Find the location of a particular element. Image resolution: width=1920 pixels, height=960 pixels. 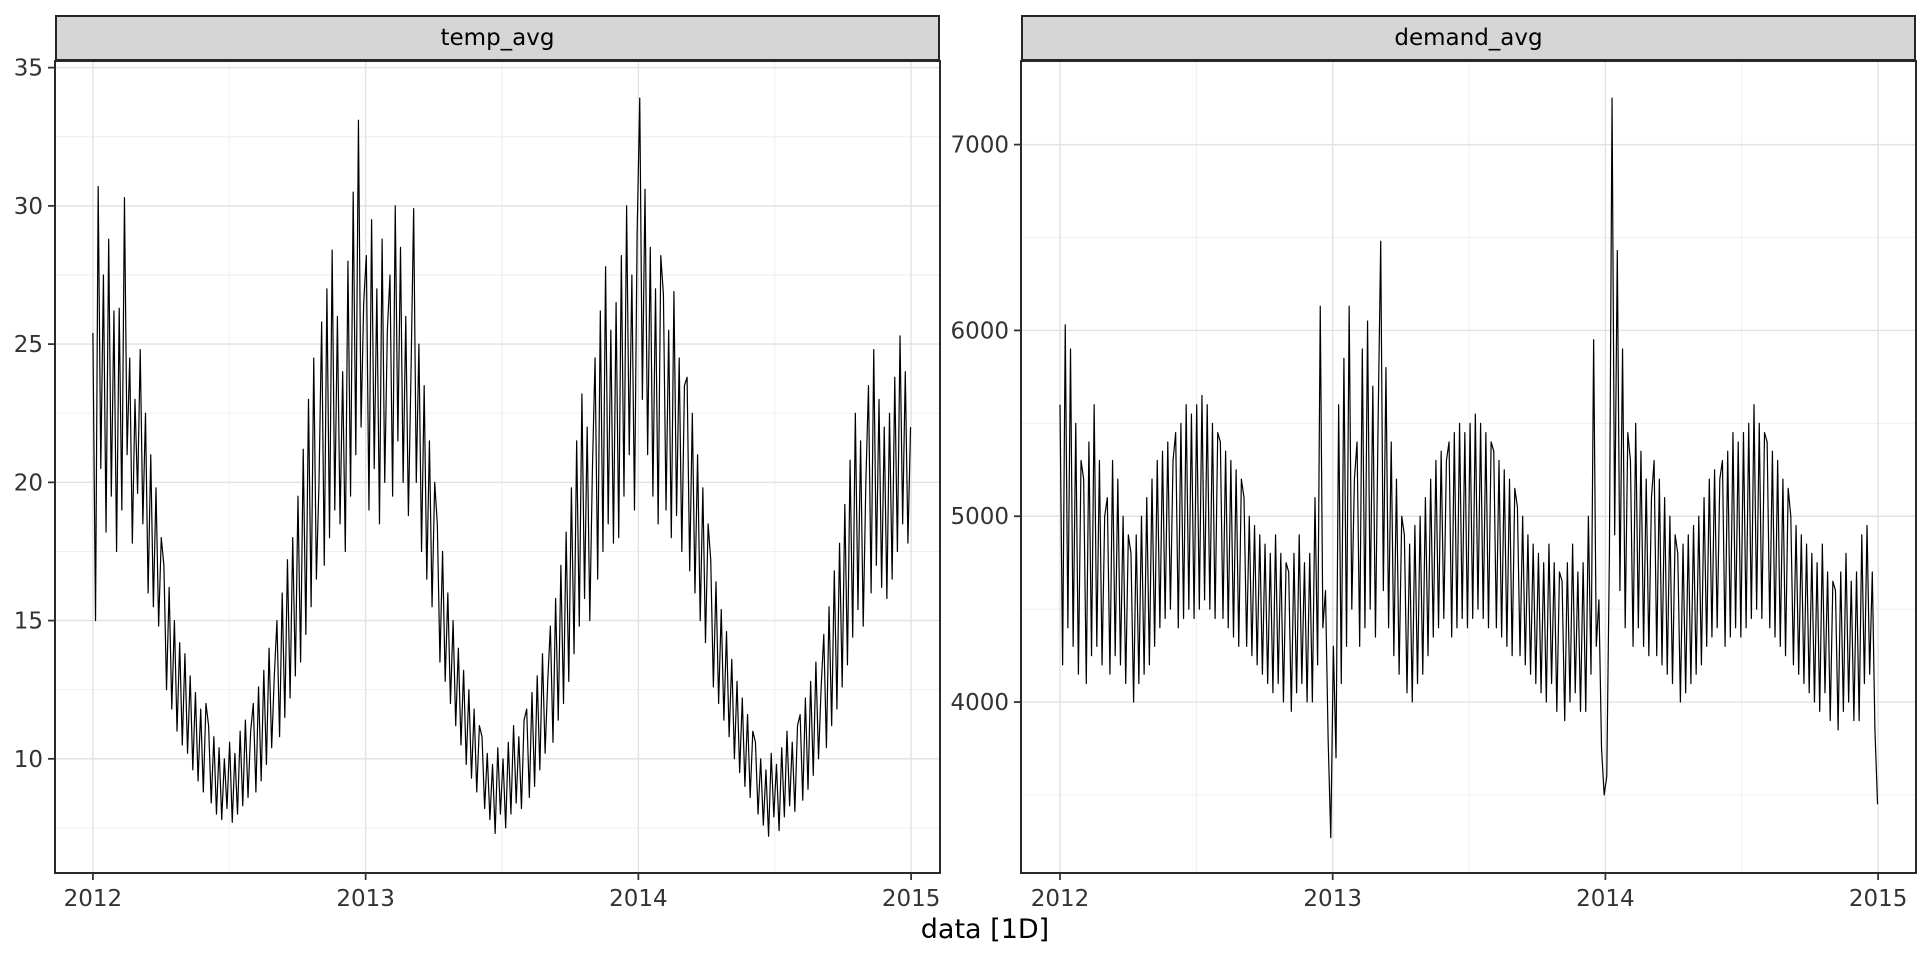

y-tick-label: 15 is located at coordinates (28, 622).